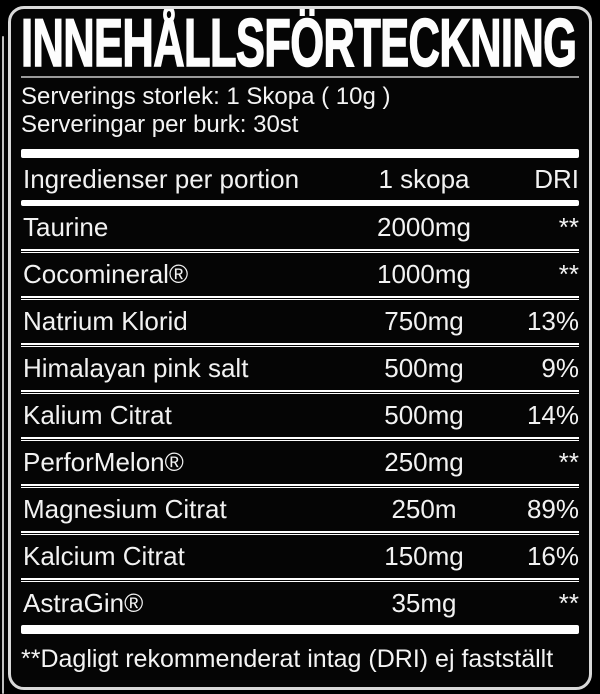 The height and width of the screenshot is (694, 600). What do you see at coordinates (300, 462) in the screenshot?
I see `table-row: PerforMelon® 250mg **` at bounding box center [300, 462].